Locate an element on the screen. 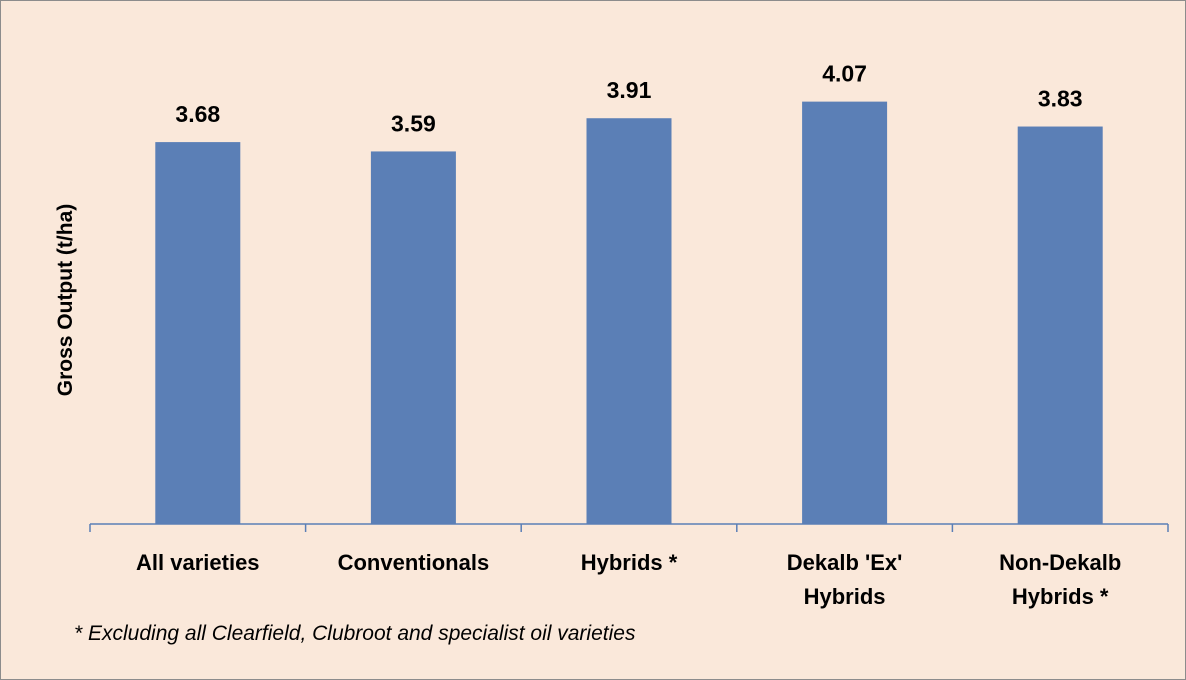 The height and width of the screenshot is (680, 1186). x-tick-label-line: All varieties is located at coordinates (198, 562).